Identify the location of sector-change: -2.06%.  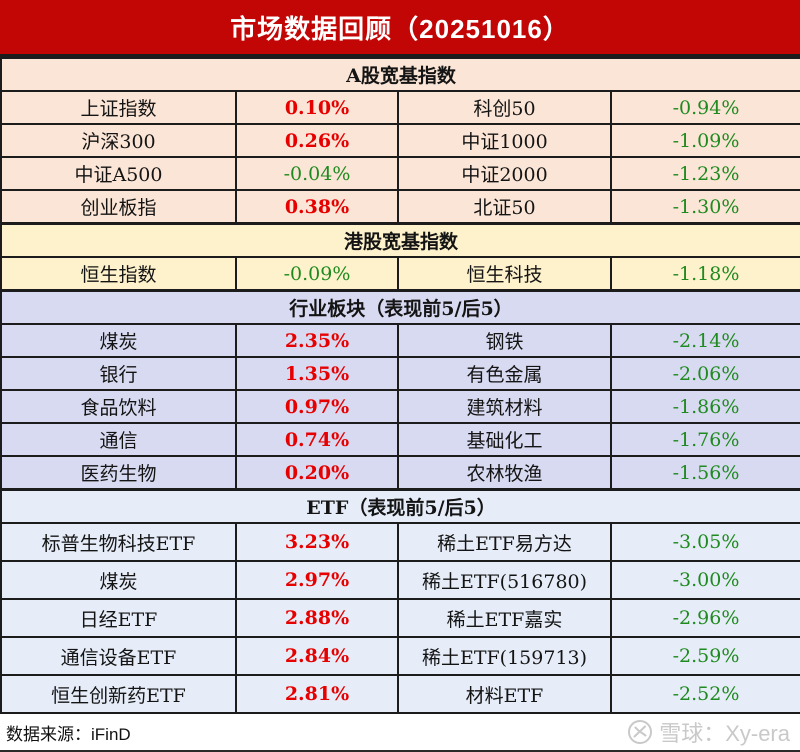
(705, 373).